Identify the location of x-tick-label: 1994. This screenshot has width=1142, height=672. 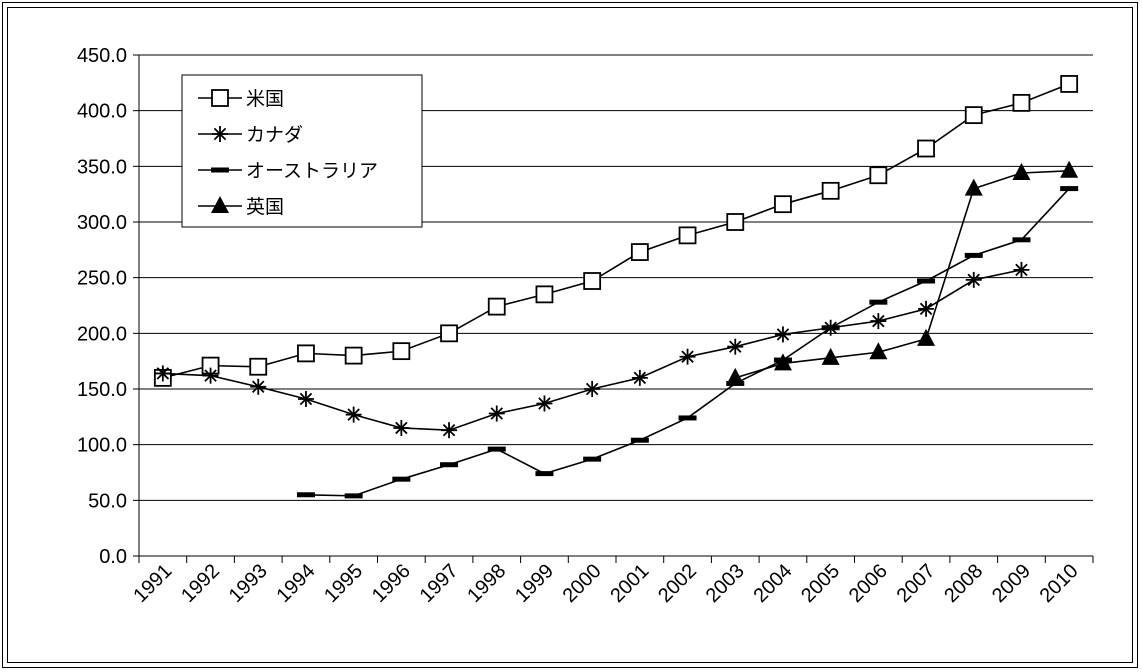
(295, 583).